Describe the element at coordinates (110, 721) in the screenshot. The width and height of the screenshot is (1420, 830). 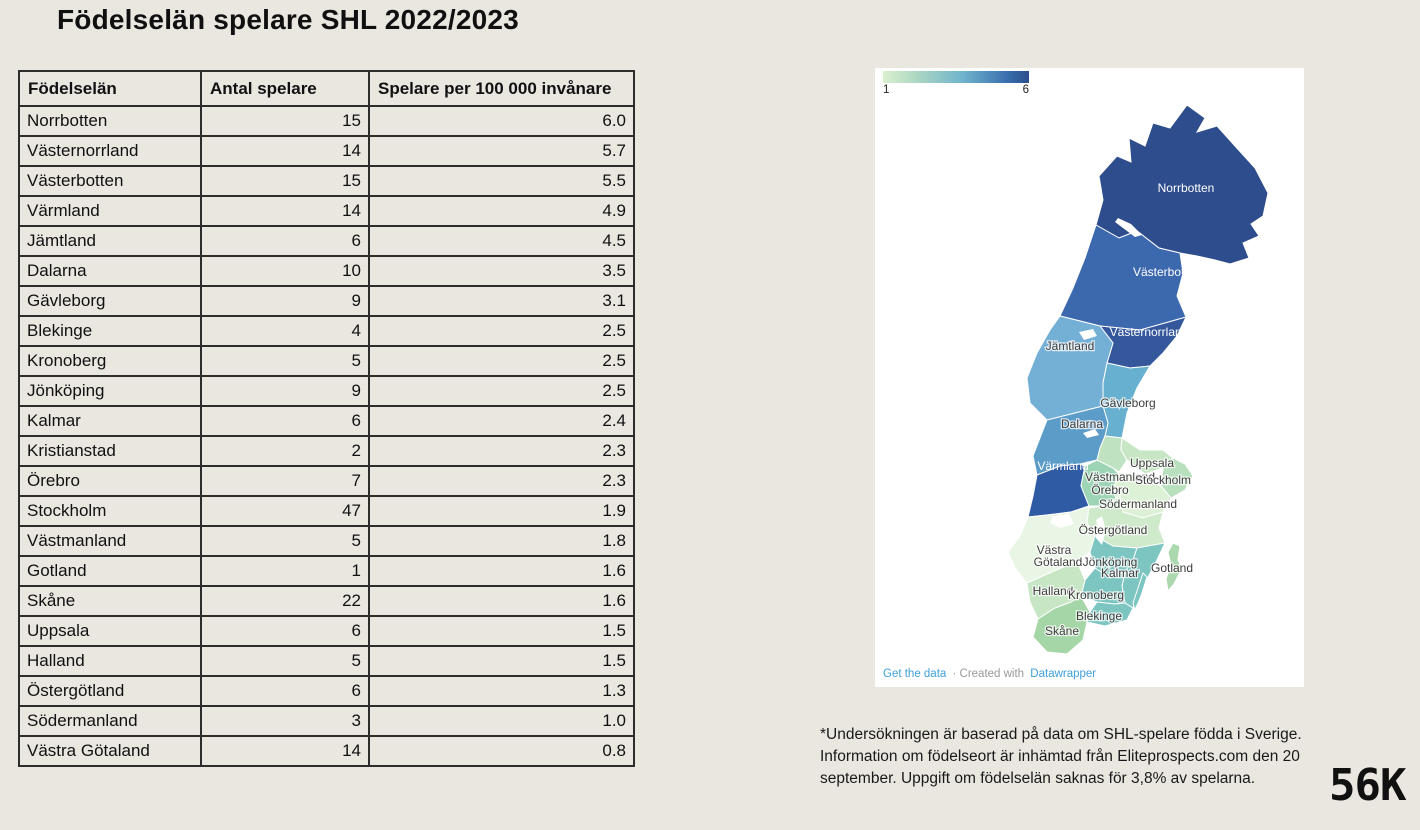
I see `cell-region: Södermanland` at that location.